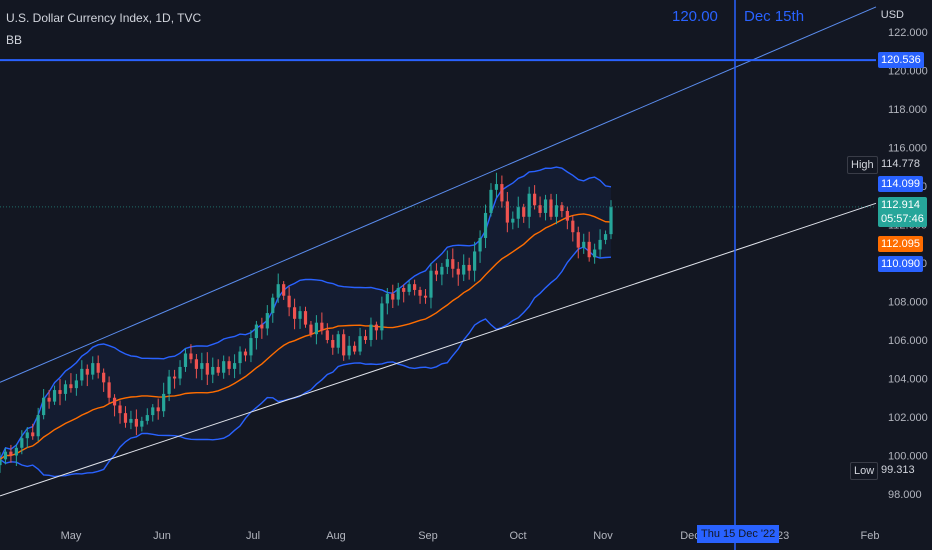 The width and height of the screenshot is (932, 550). I want to click on countdown-value: 05:57:46, so click(902, 219).